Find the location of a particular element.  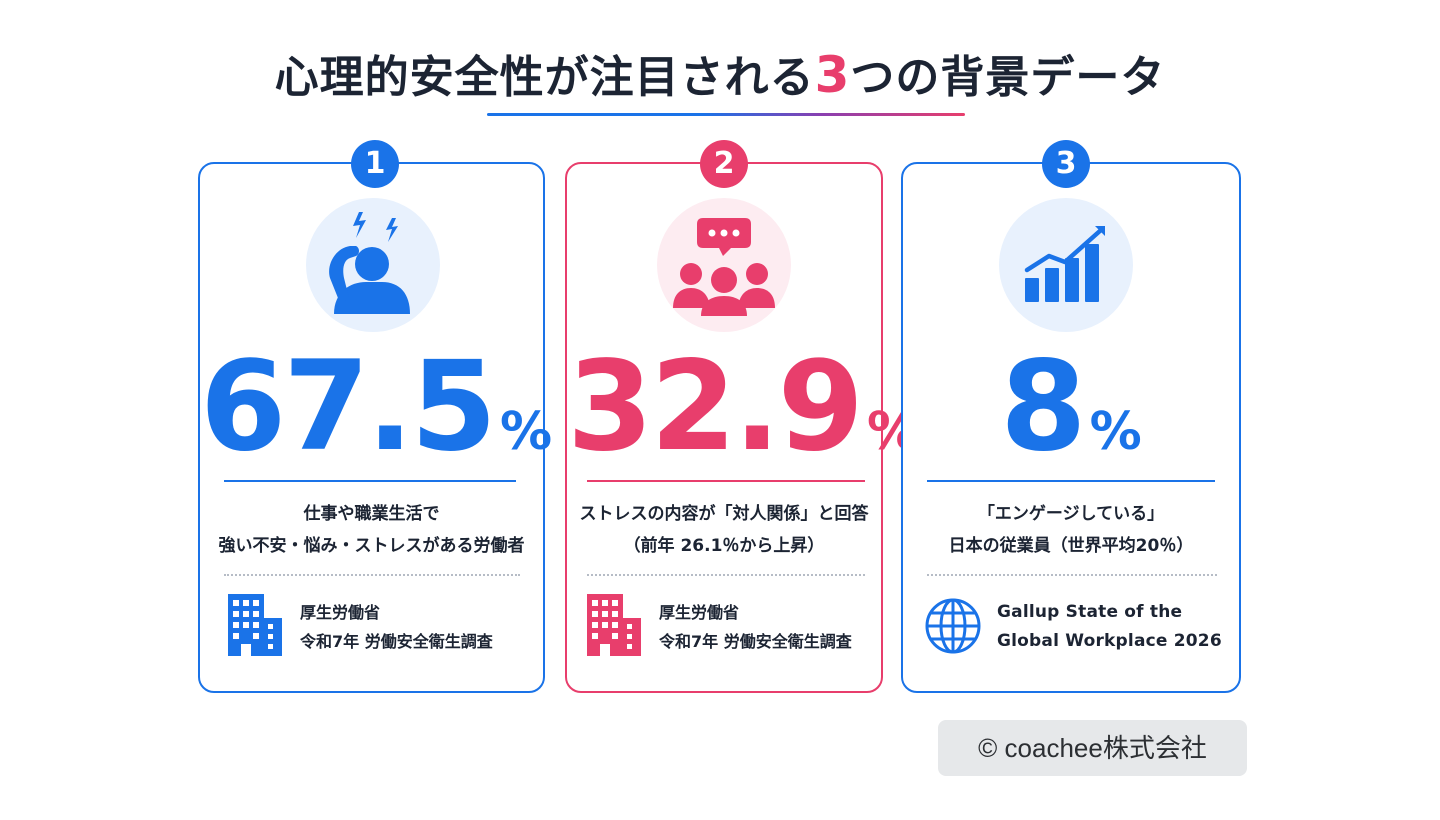

title-number: 3 is located at coordinates (832, 75).